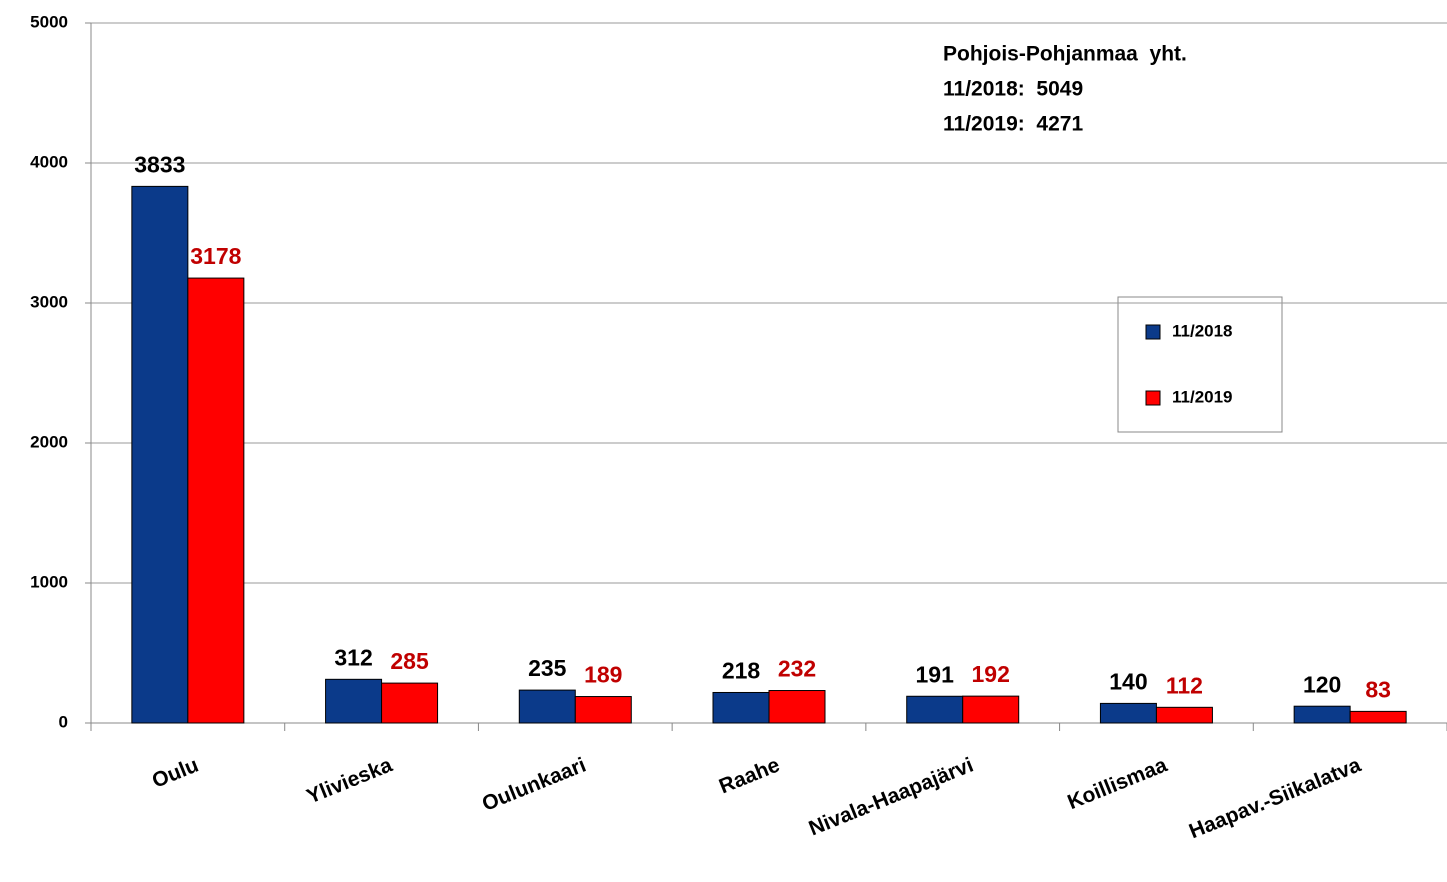 The image size is (1447, 882). What do you see at coordinates (1065, 54) in the screenshot?
I see `annotation: Pohjois-Pohjanmaa yht.` at bounding box center [1065, 54].